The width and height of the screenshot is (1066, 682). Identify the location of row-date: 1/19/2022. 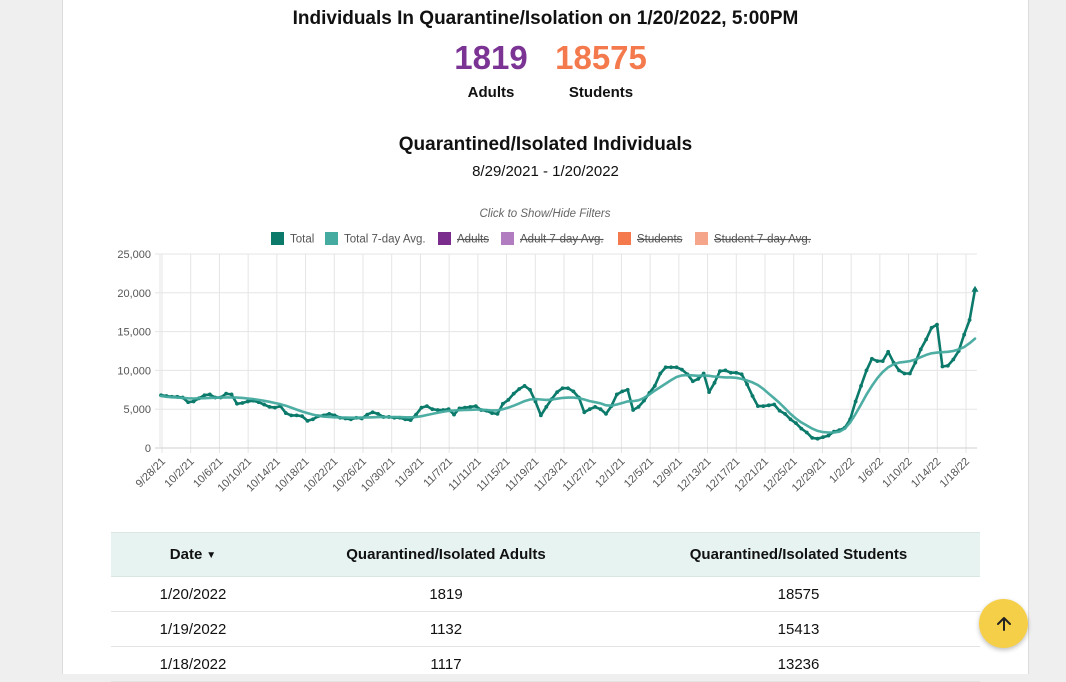
(193, 629).